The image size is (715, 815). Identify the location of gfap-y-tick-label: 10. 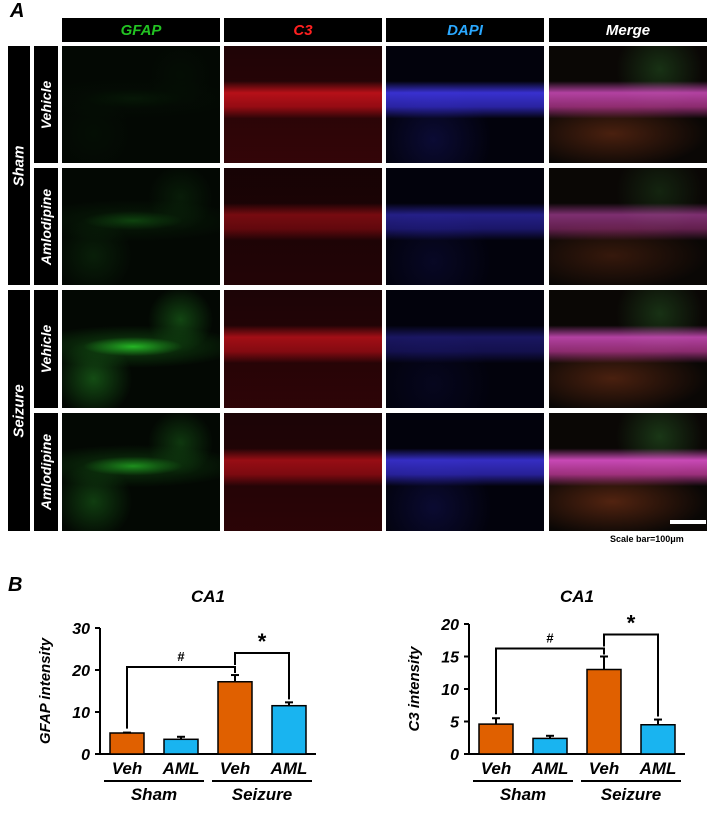
(81, 713).